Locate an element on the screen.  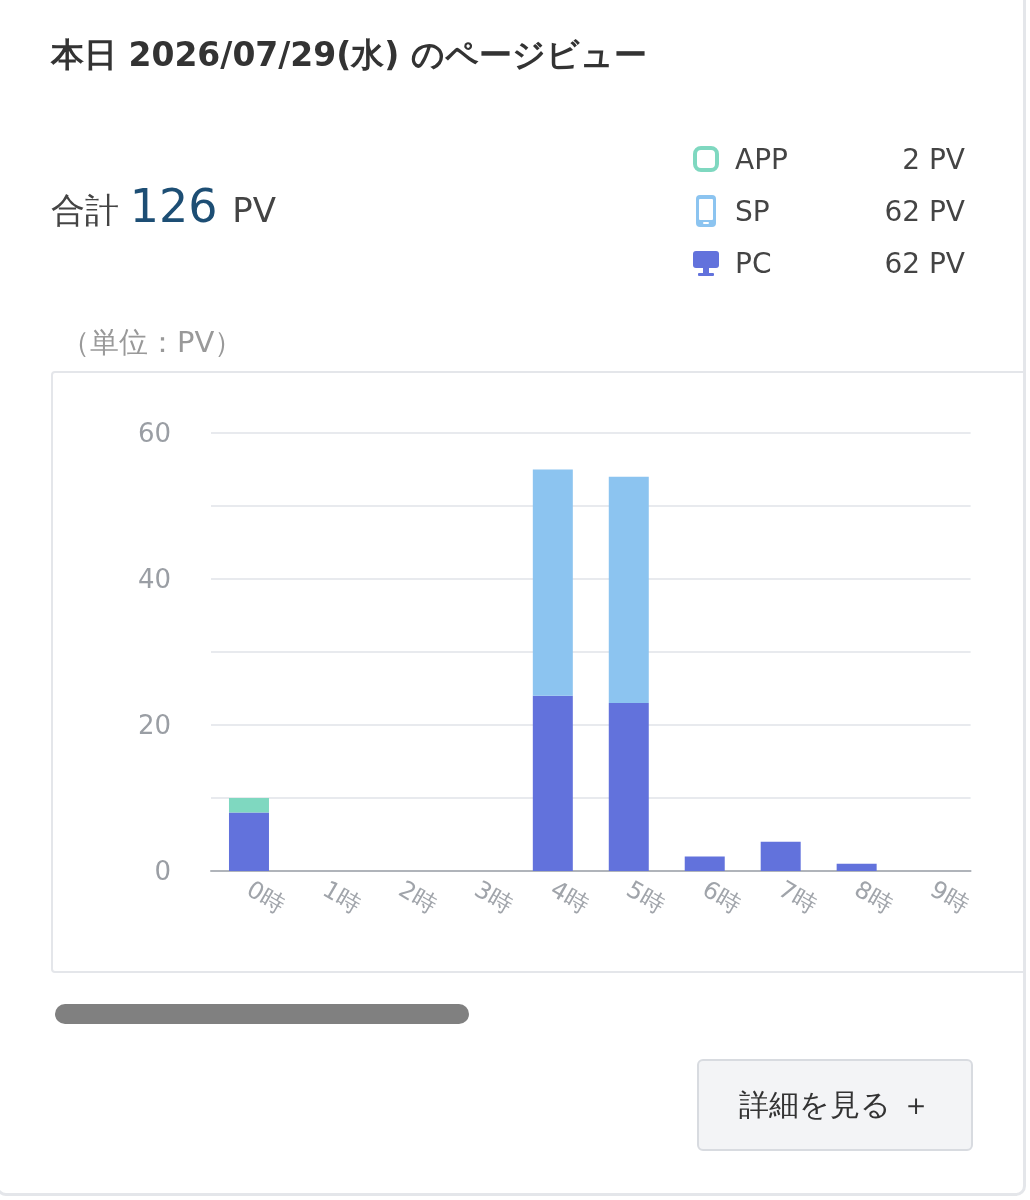
chart-title: 本日 2026/07/29(水) のページビュー is located at coordinates (349, 55).